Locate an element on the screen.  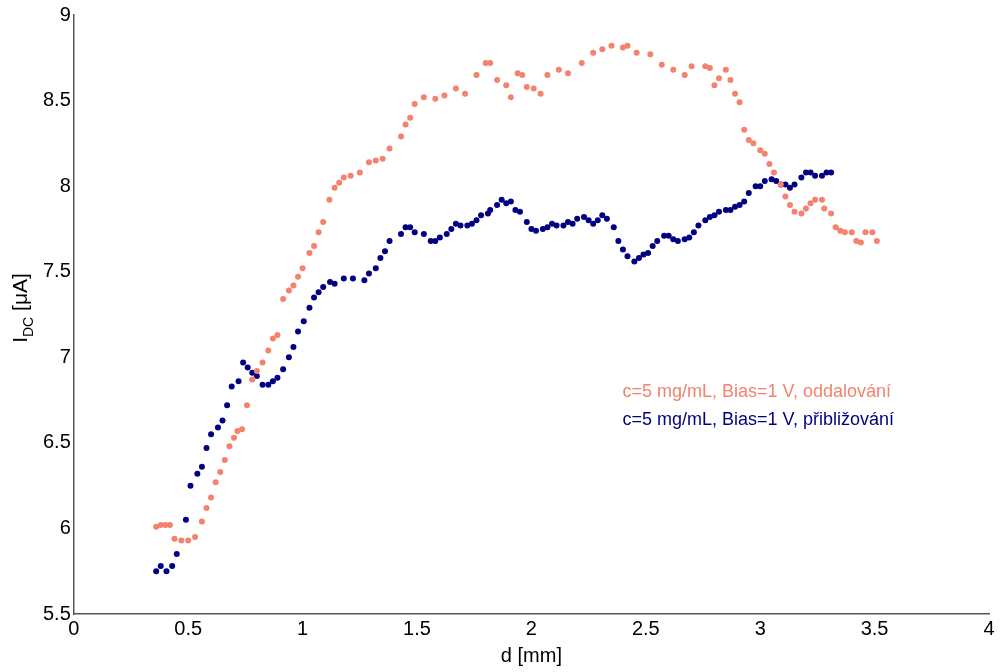
y-tick-label: 9 is located at coordinates (65, 13).